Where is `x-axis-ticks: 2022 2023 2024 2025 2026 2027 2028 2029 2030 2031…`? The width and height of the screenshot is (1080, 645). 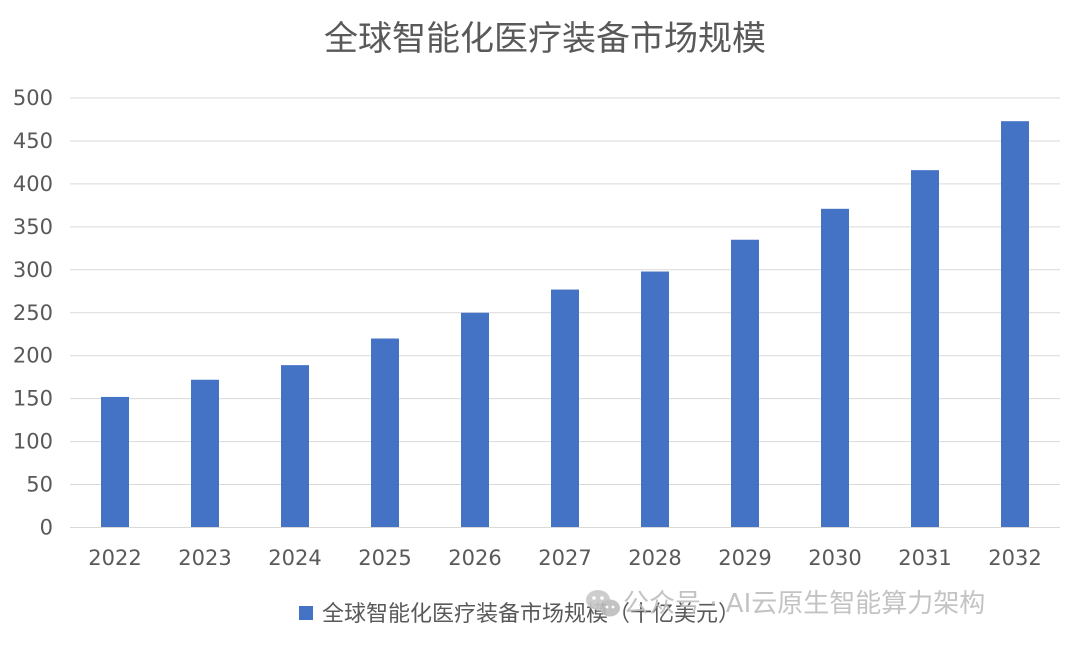
x-axis-ticks: 2022 2023 2024 2025 2026 2027 2028 2029 2030 2031… is located at coordinates (564, 558).